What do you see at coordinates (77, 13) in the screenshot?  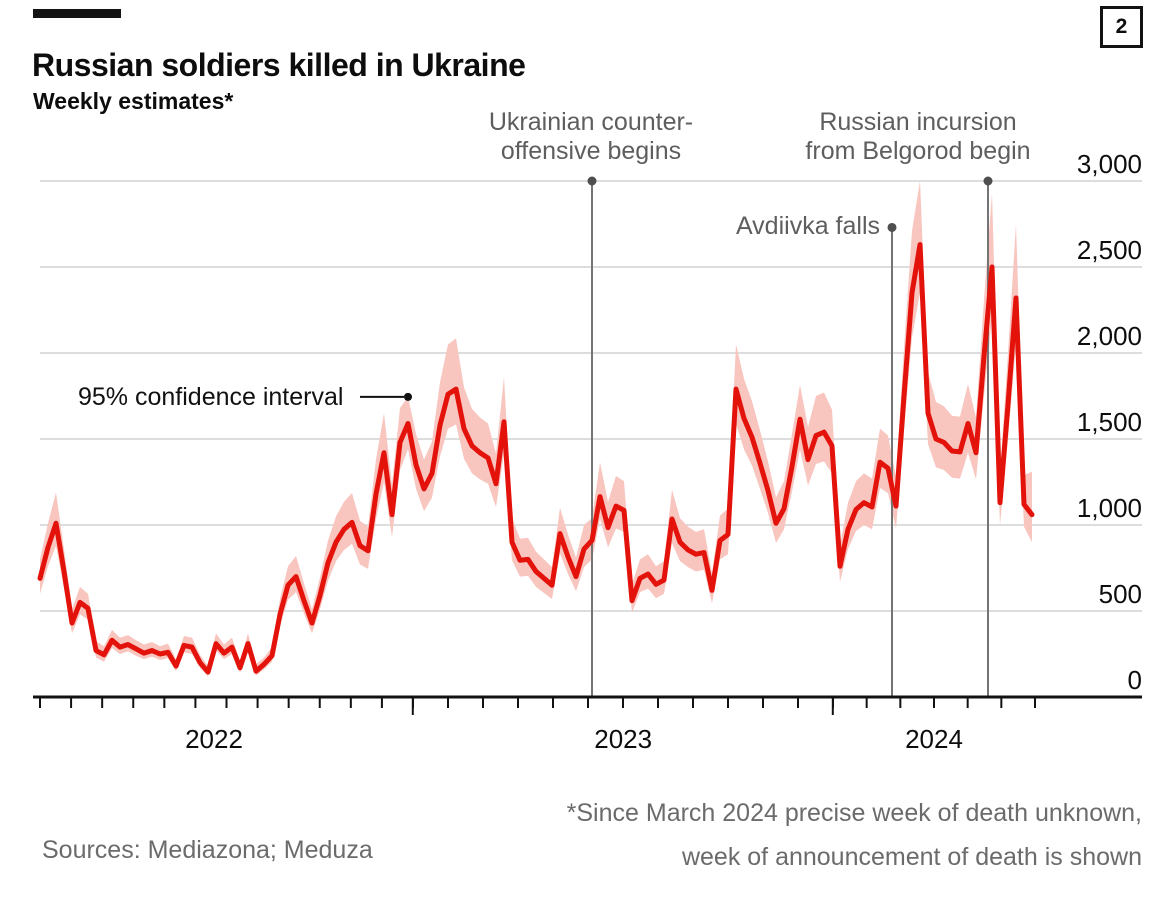 I see `brand-bar` at bounding box center [77, 13].